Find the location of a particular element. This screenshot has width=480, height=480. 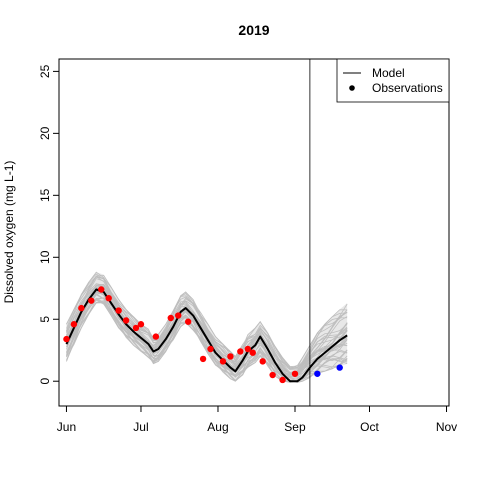

legend: Model Observations is located at coordinates (393, 80).